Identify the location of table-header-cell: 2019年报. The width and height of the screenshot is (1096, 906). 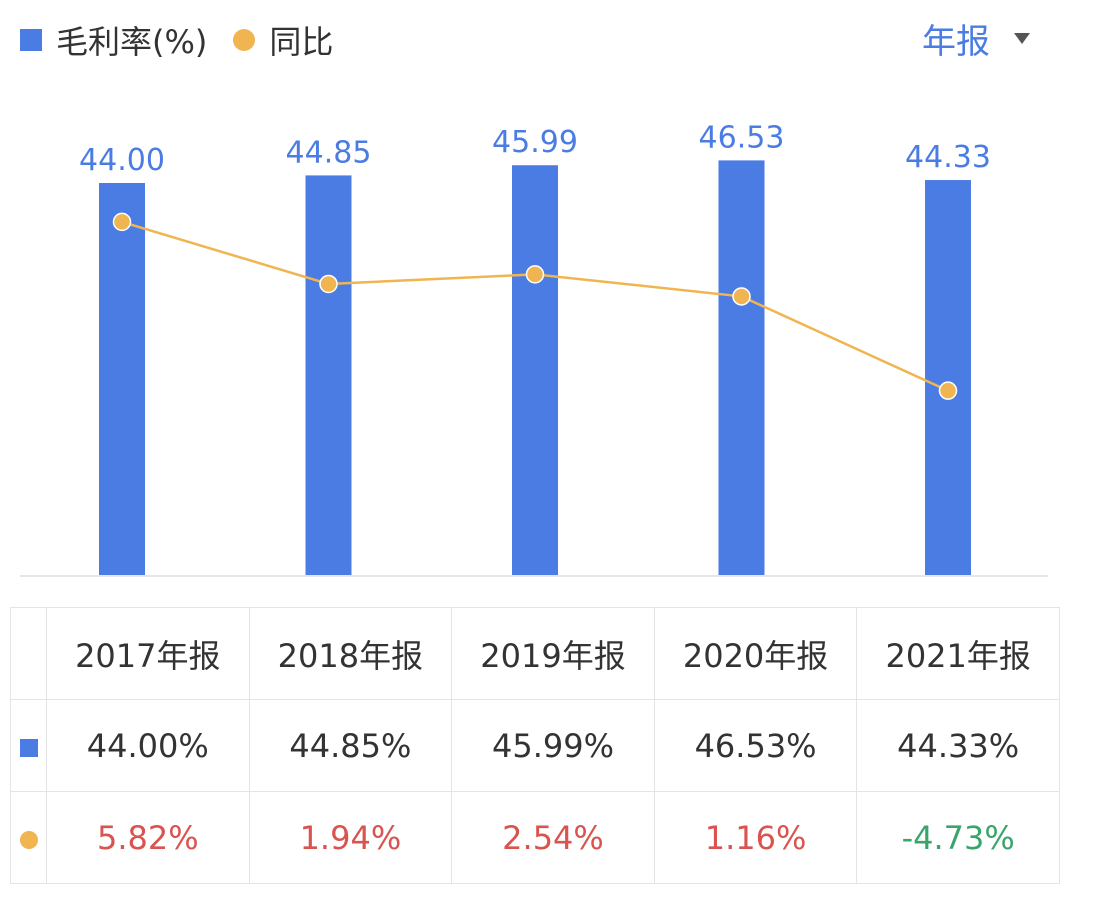
(553, 653).